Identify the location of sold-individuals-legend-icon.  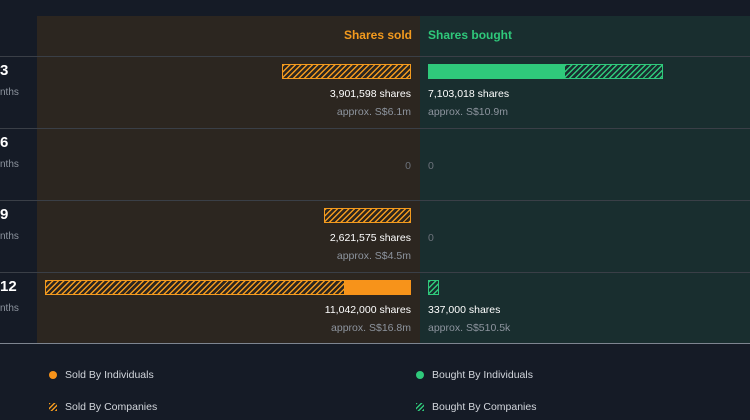
(53, 375).